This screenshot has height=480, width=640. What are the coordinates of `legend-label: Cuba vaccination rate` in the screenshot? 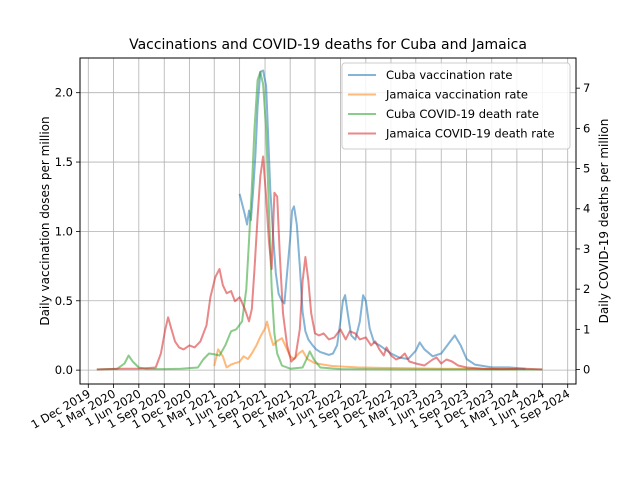 It's located at (449, 75).